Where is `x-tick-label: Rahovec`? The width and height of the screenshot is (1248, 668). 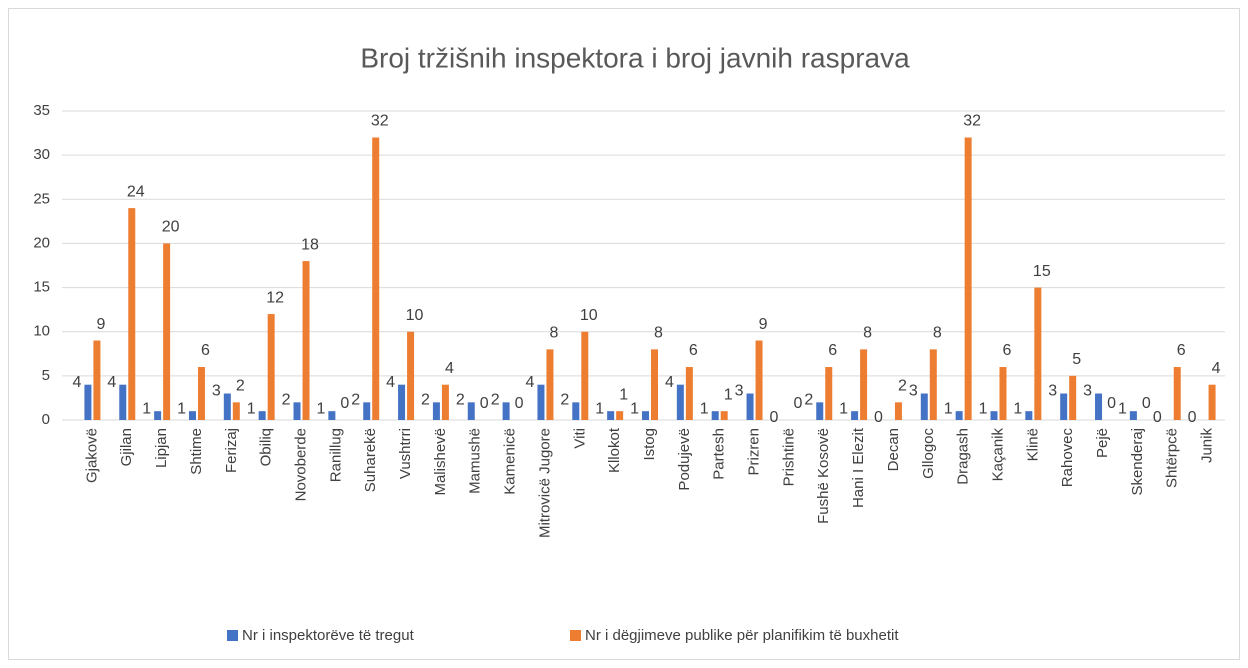 x-tick-label: Rahovec is located at coordinates (1067, 458).